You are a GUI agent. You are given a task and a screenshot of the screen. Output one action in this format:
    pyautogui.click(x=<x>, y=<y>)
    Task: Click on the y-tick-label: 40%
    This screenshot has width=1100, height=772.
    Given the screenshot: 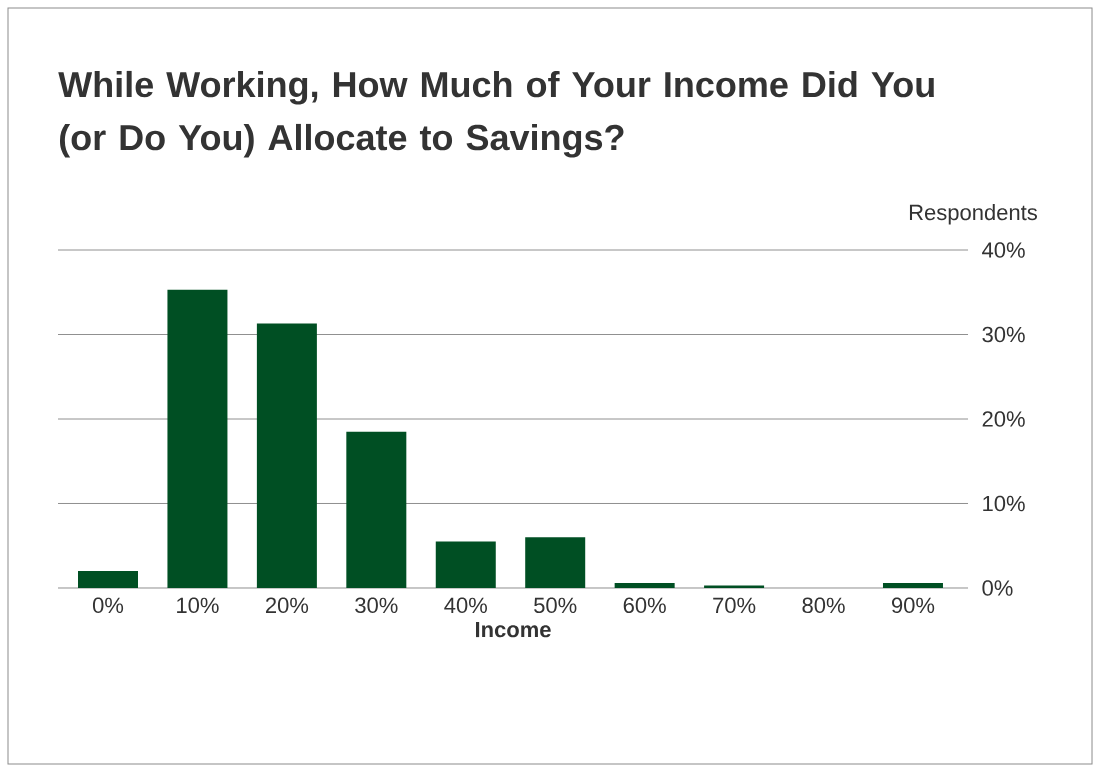 What is the action you would take?
    pyautogui.click(x=1003, y=250)
    